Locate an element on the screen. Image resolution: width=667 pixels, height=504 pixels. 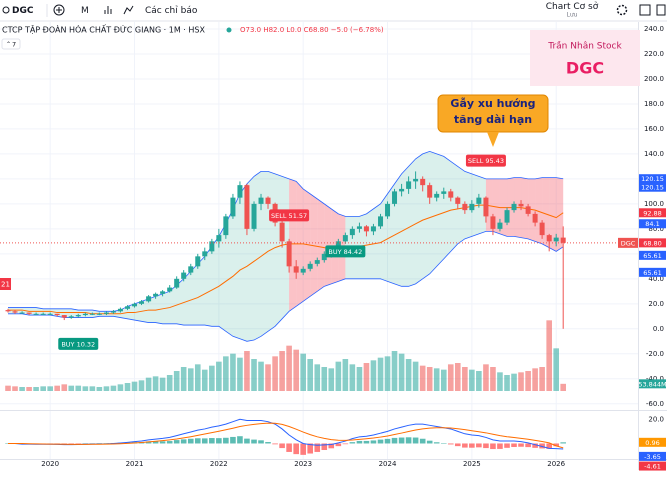
y-tick-label: 20.0 is located at coordinates (656, 304).